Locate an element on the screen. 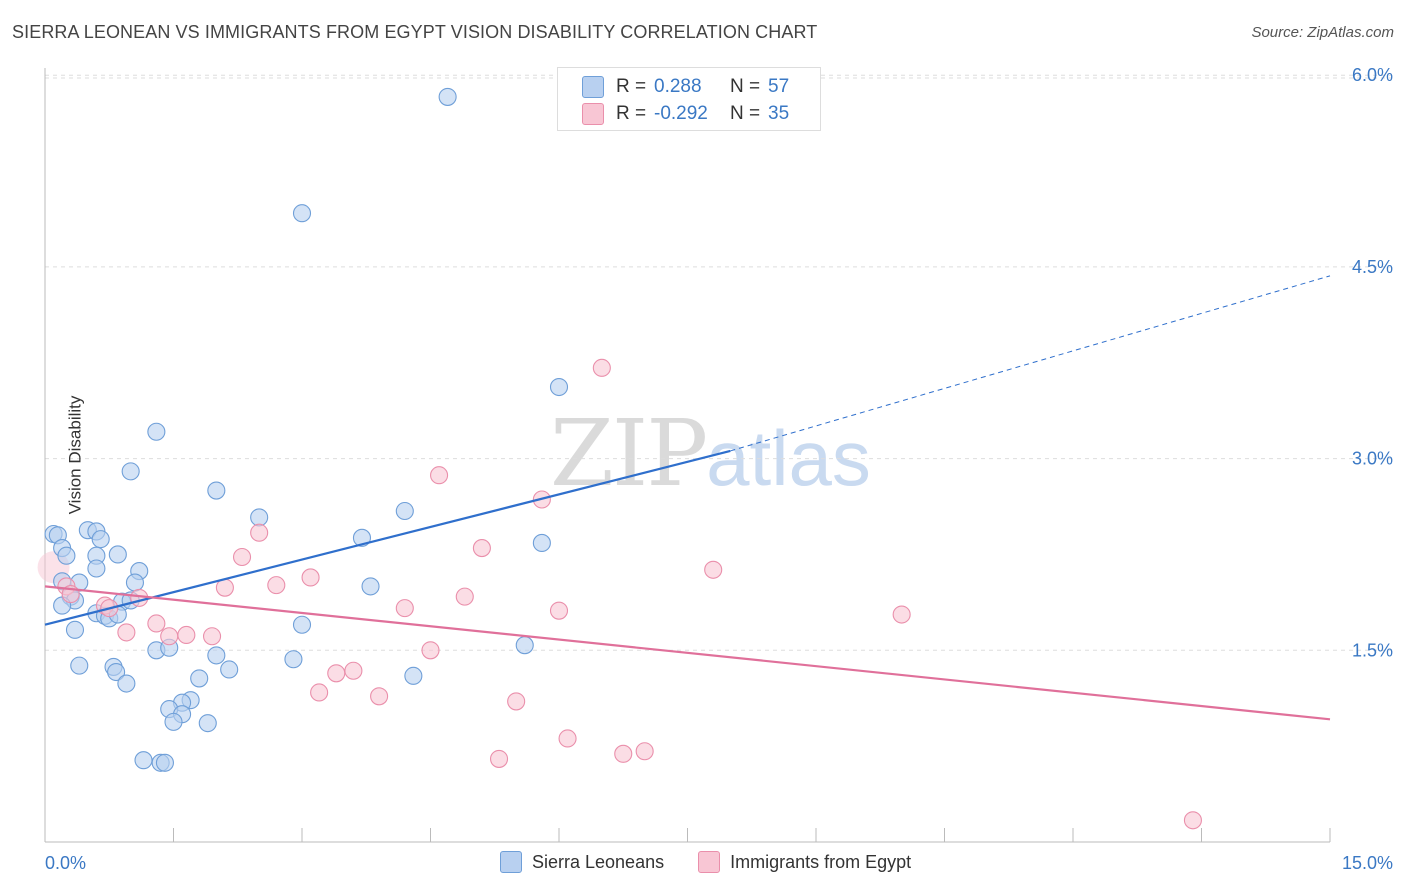  x-tick-label-min: 0.0% is located at coordinates (65, 863).